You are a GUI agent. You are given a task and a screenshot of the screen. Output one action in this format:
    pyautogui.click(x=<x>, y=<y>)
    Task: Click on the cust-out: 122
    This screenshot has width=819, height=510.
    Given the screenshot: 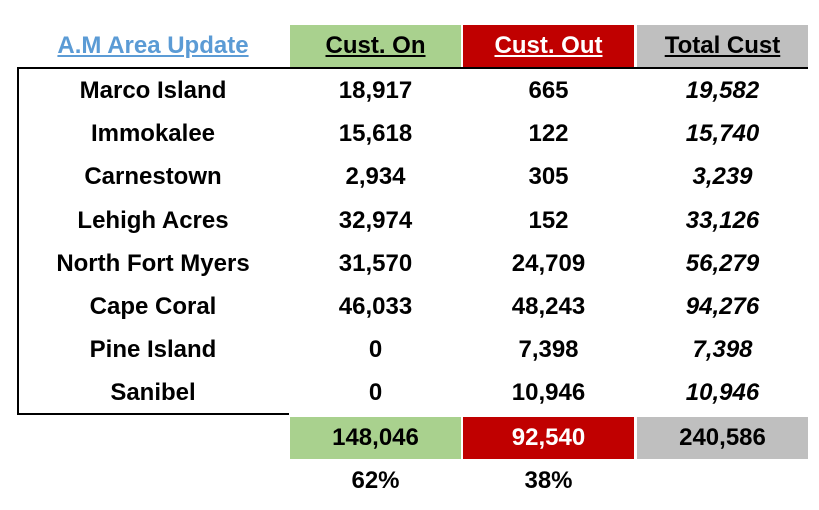 What is the action you would take?
    pyautogui.click(x=548, y=134)
    